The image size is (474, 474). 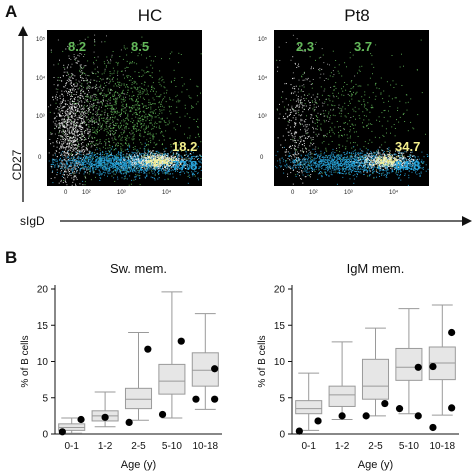 I want to click on pt8-quadrant-r1-value: 34.7, so click(x=408, y=146).